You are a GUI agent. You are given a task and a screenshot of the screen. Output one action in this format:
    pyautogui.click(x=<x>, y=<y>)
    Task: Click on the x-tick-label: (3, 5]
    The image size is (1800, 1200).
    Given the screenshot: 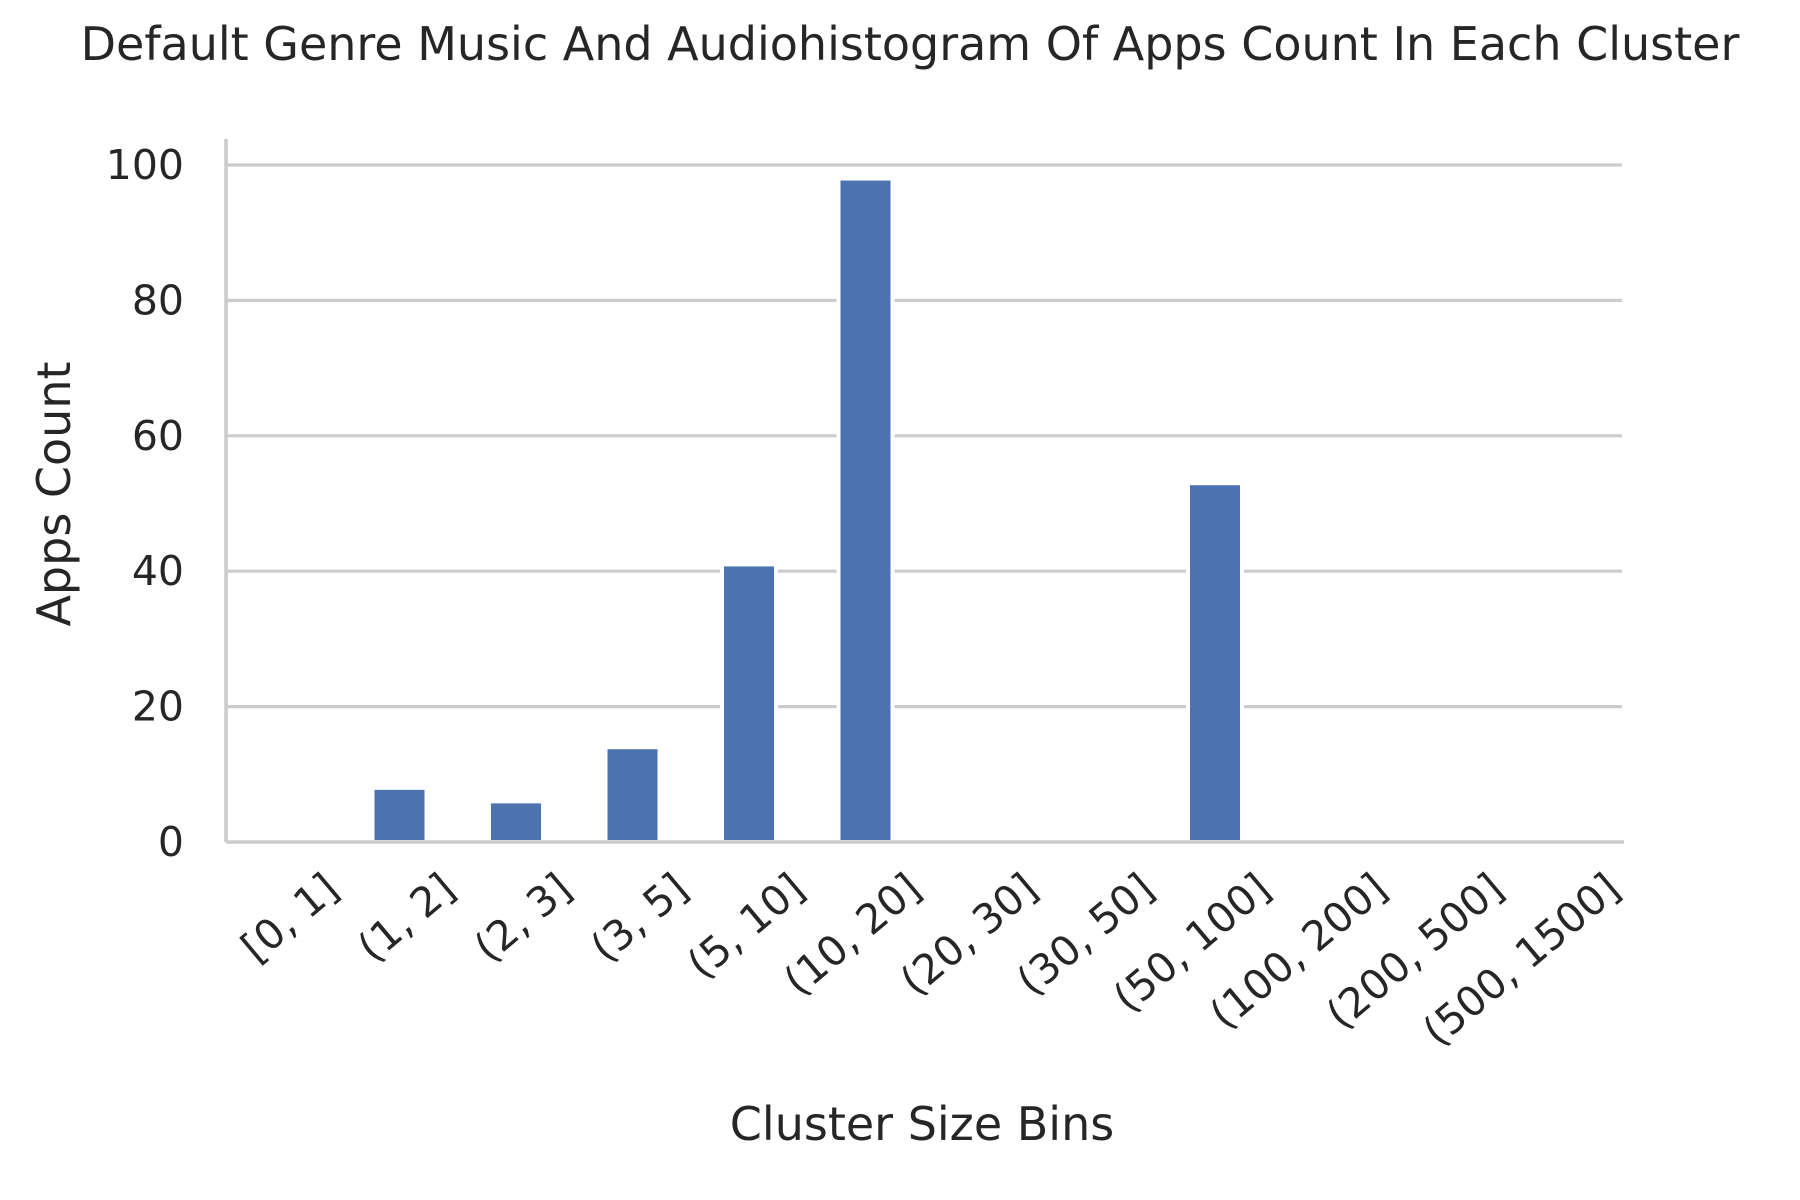 What is the action you would take?
    pyautogui.click(x=639, y=918)
    